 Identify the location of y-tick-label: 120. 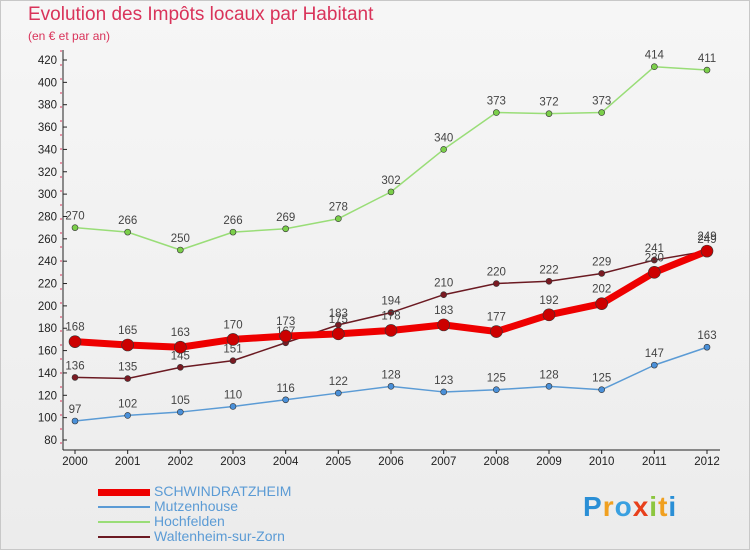
(47, 396).